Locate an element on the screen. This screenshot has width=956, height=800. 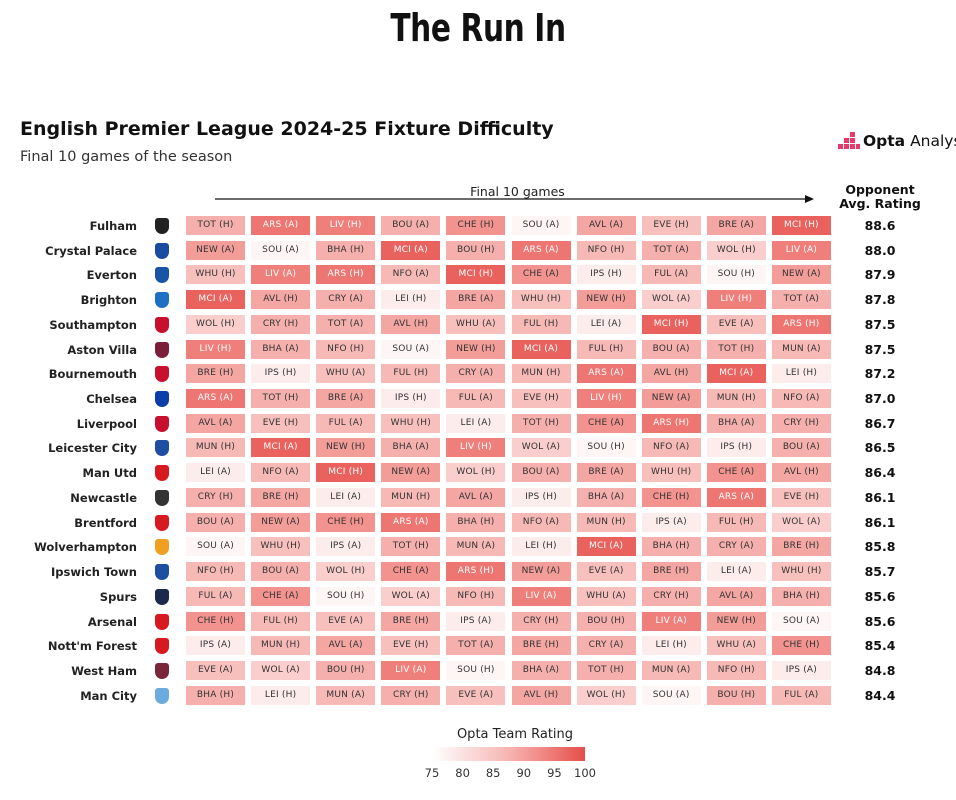
team-name: Liverpool is located at coordinates (106, 423).